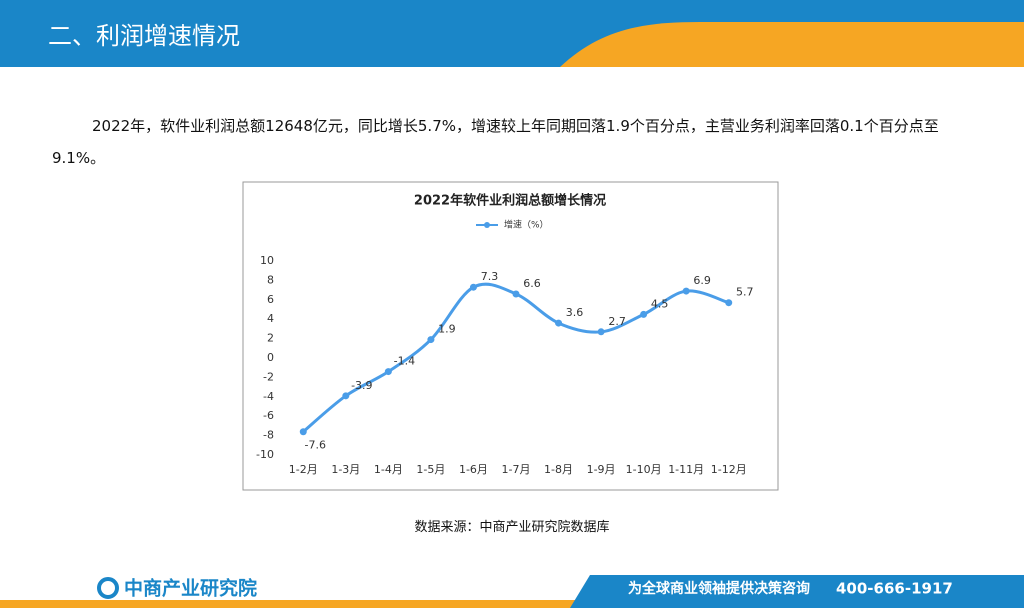 Image resolution: width=1024 pixels, height=608 pixels. What do you see at coordinates (361, 385) in the screenshot?
I see `data-label: -3.9` at bounding box center [361, 385].